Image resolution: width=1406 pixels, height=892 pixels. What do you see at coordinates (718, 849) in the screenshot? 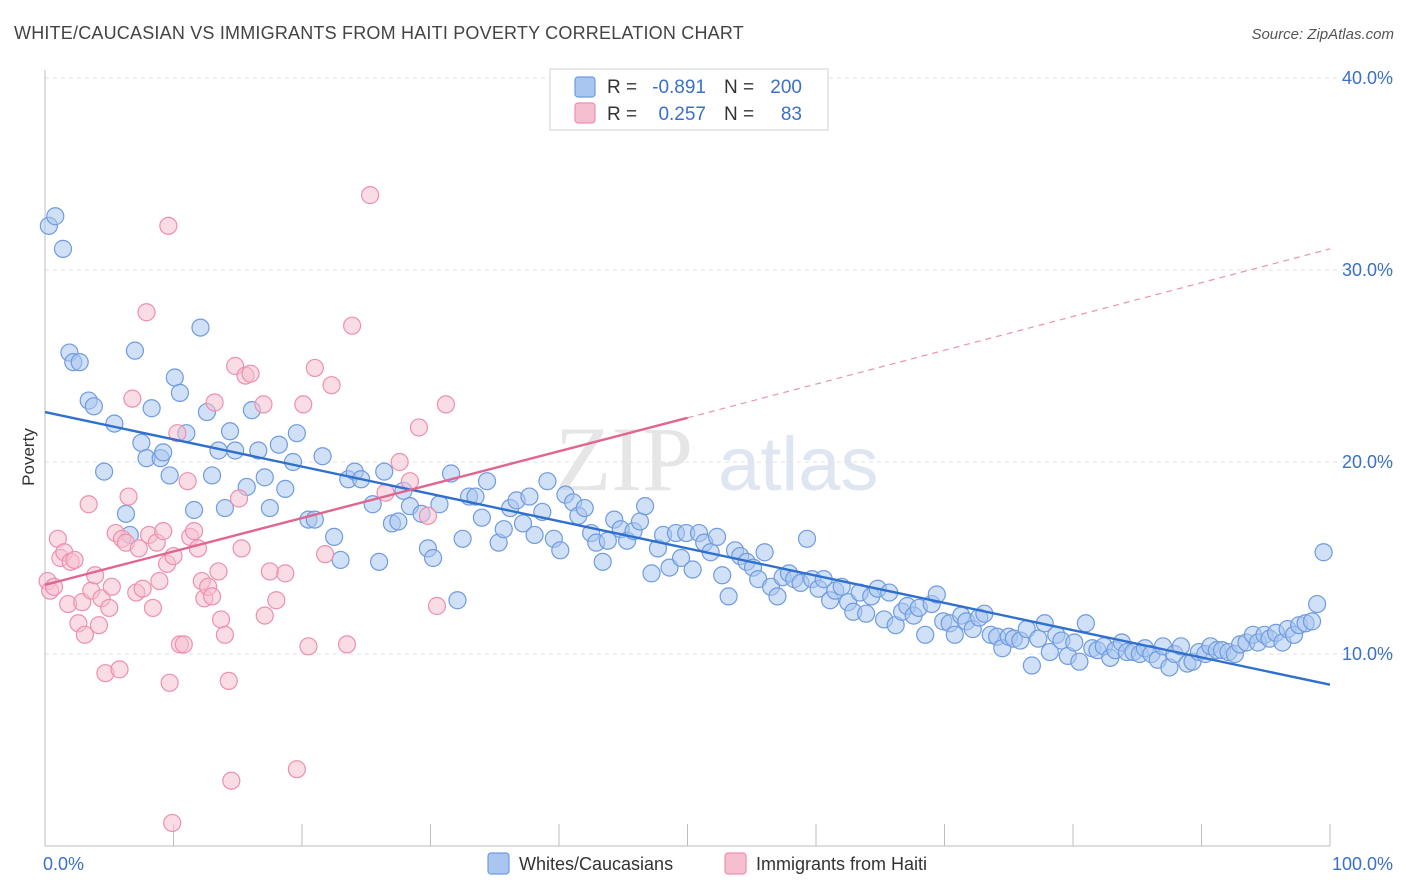
I see `x-ticks: 0.0% 100.0%` at bounding box center [718, 849].